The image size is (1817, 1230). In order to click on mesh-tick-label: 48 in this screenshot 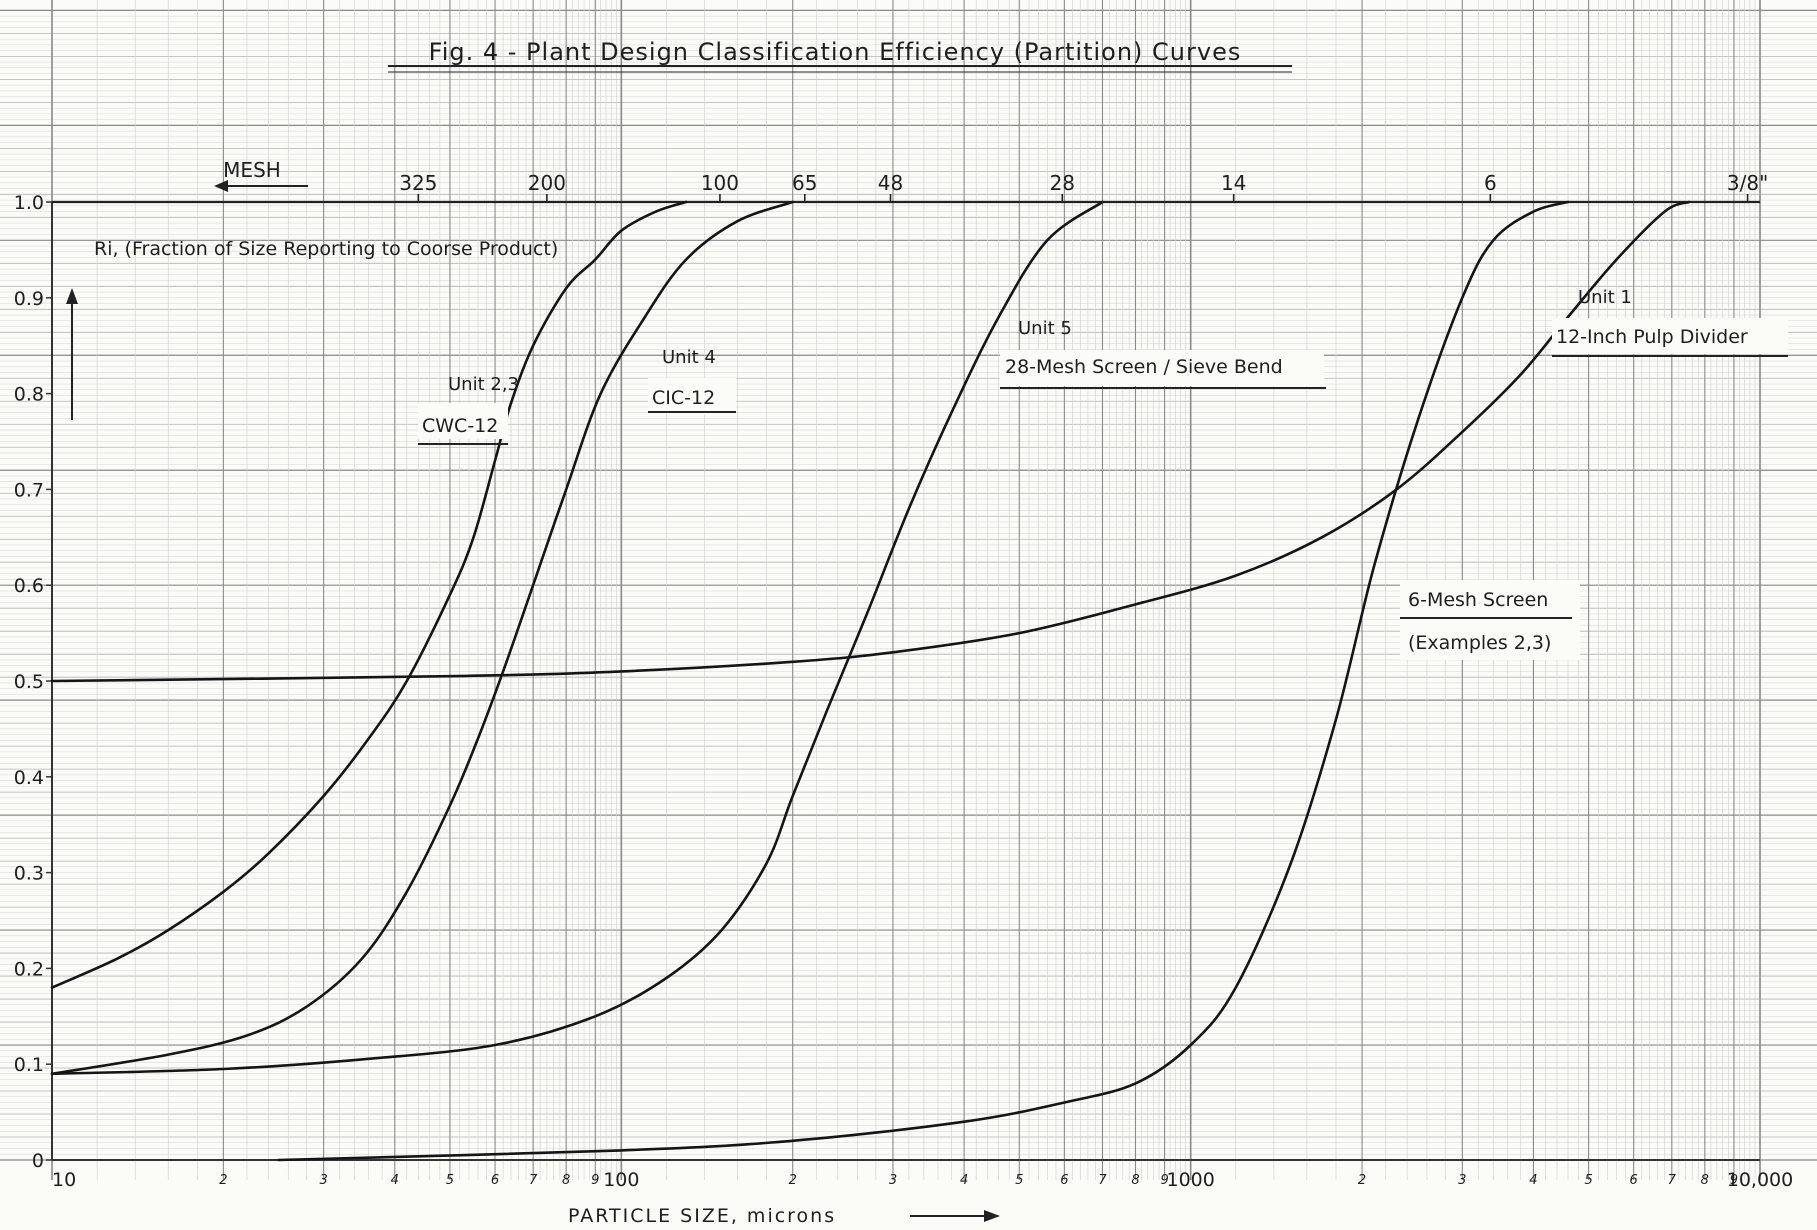, I will do `click(890, 183)`.